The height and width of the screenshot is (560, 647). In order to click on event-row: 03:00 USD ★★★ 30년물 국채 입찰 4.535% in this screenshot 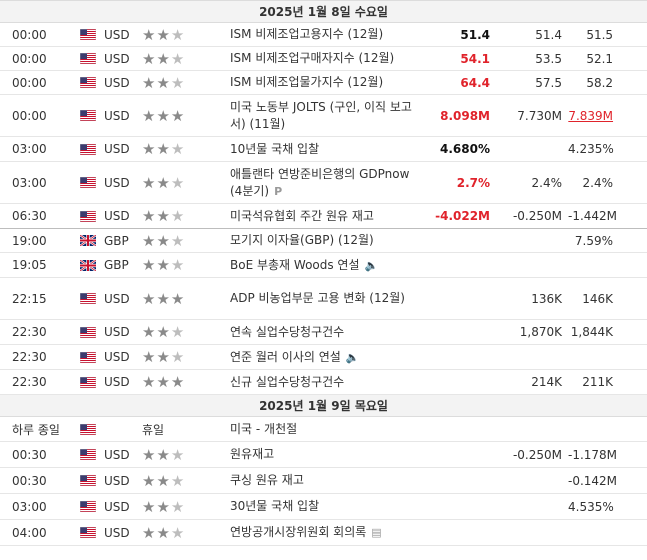, I will do `click(323, 506)`.